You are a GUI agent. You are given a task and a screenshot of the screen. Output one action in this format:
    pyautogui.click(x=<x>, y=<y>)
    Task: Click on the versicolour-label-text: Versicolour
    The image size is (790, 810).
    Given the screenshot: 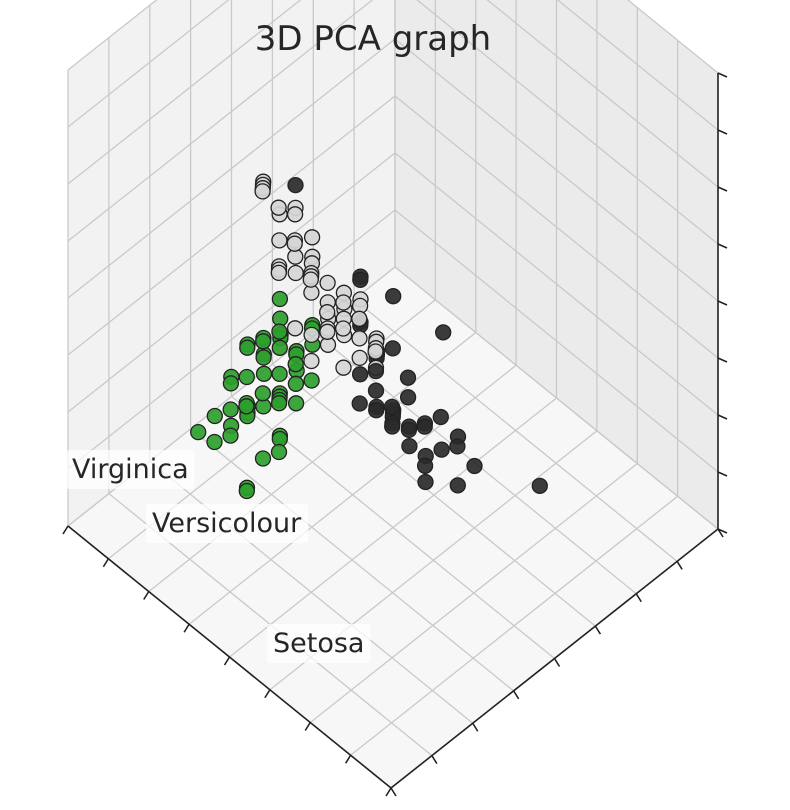 What is the action you would take?
    pyautogui.click(x=227, y=523)
    